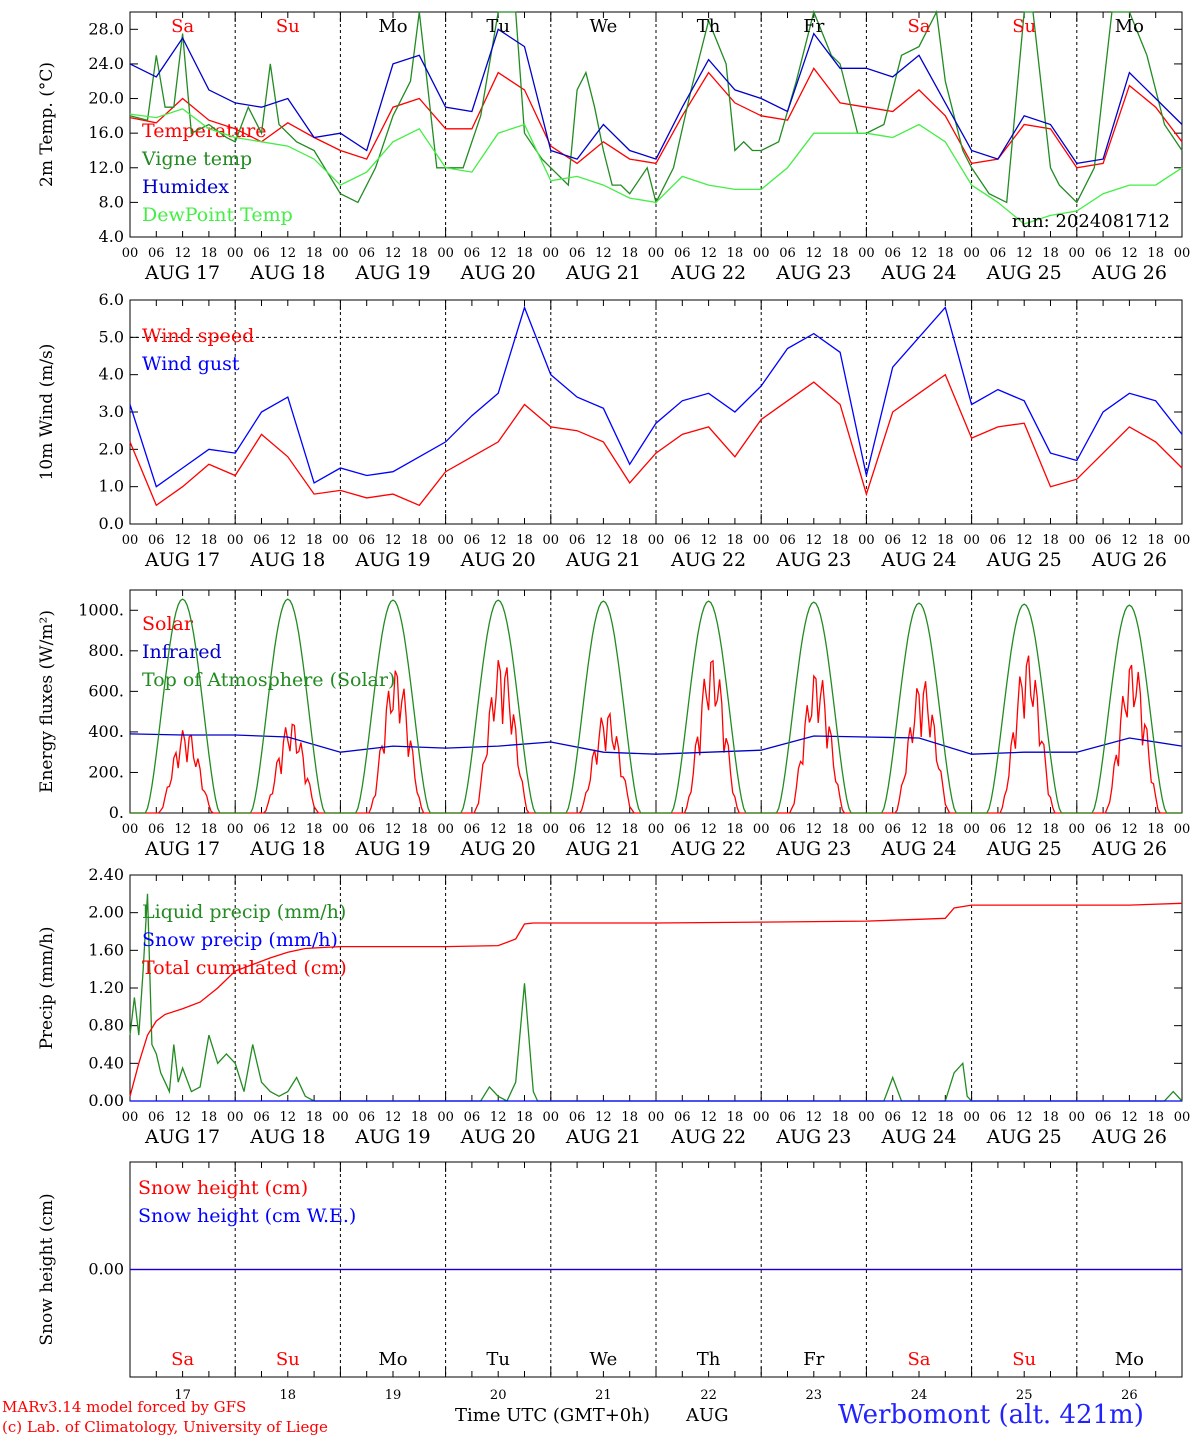  What do you see at coordinates (918, 26) in the screenshot?
I see `weekday-label: Sa` at bounding box center [918, 26].